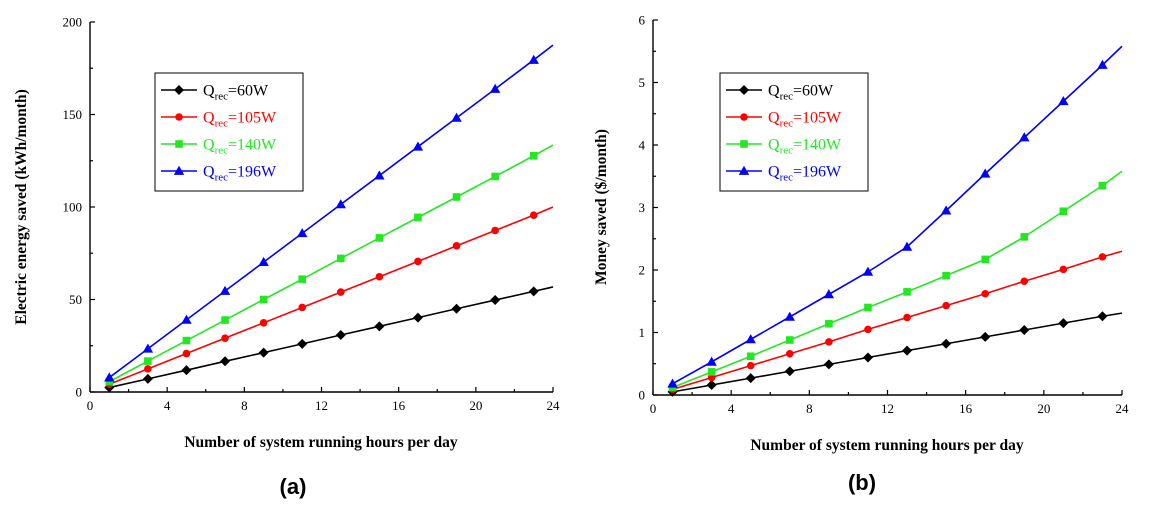  I want to click on caption-b: (b), so click(862, 482).